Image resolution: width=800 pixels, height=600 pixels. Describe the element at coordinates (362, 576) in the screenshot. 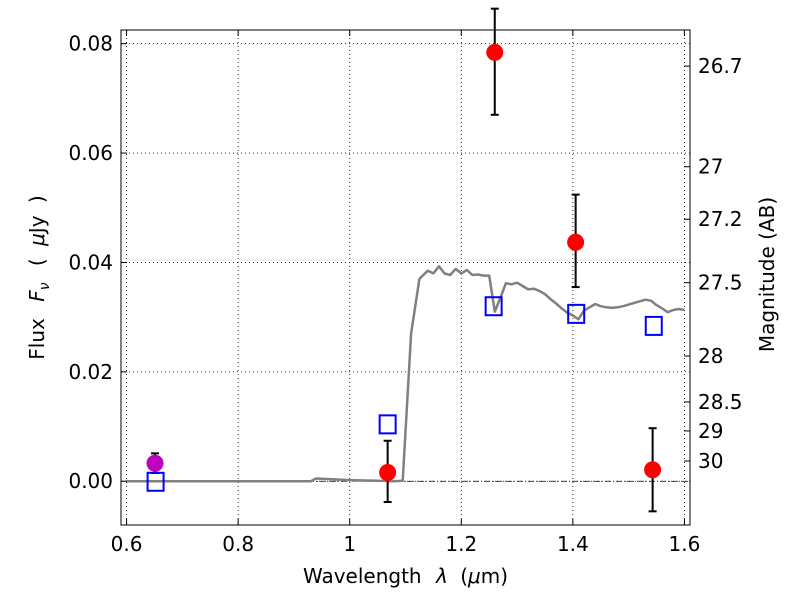

I see `x-axis-label-text: Wavelength` at that location.